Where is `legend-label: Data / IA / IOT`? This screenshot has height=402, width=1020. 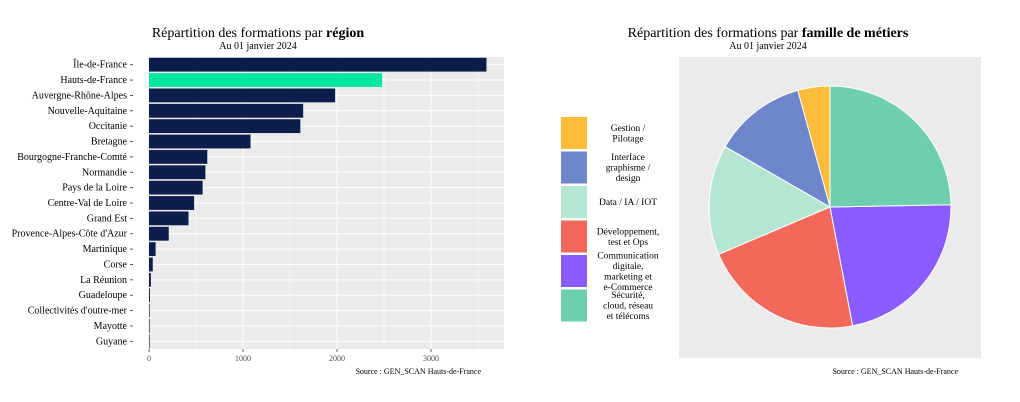 legend-label: Data / IA / IOT is located at coordinates (628, 203).